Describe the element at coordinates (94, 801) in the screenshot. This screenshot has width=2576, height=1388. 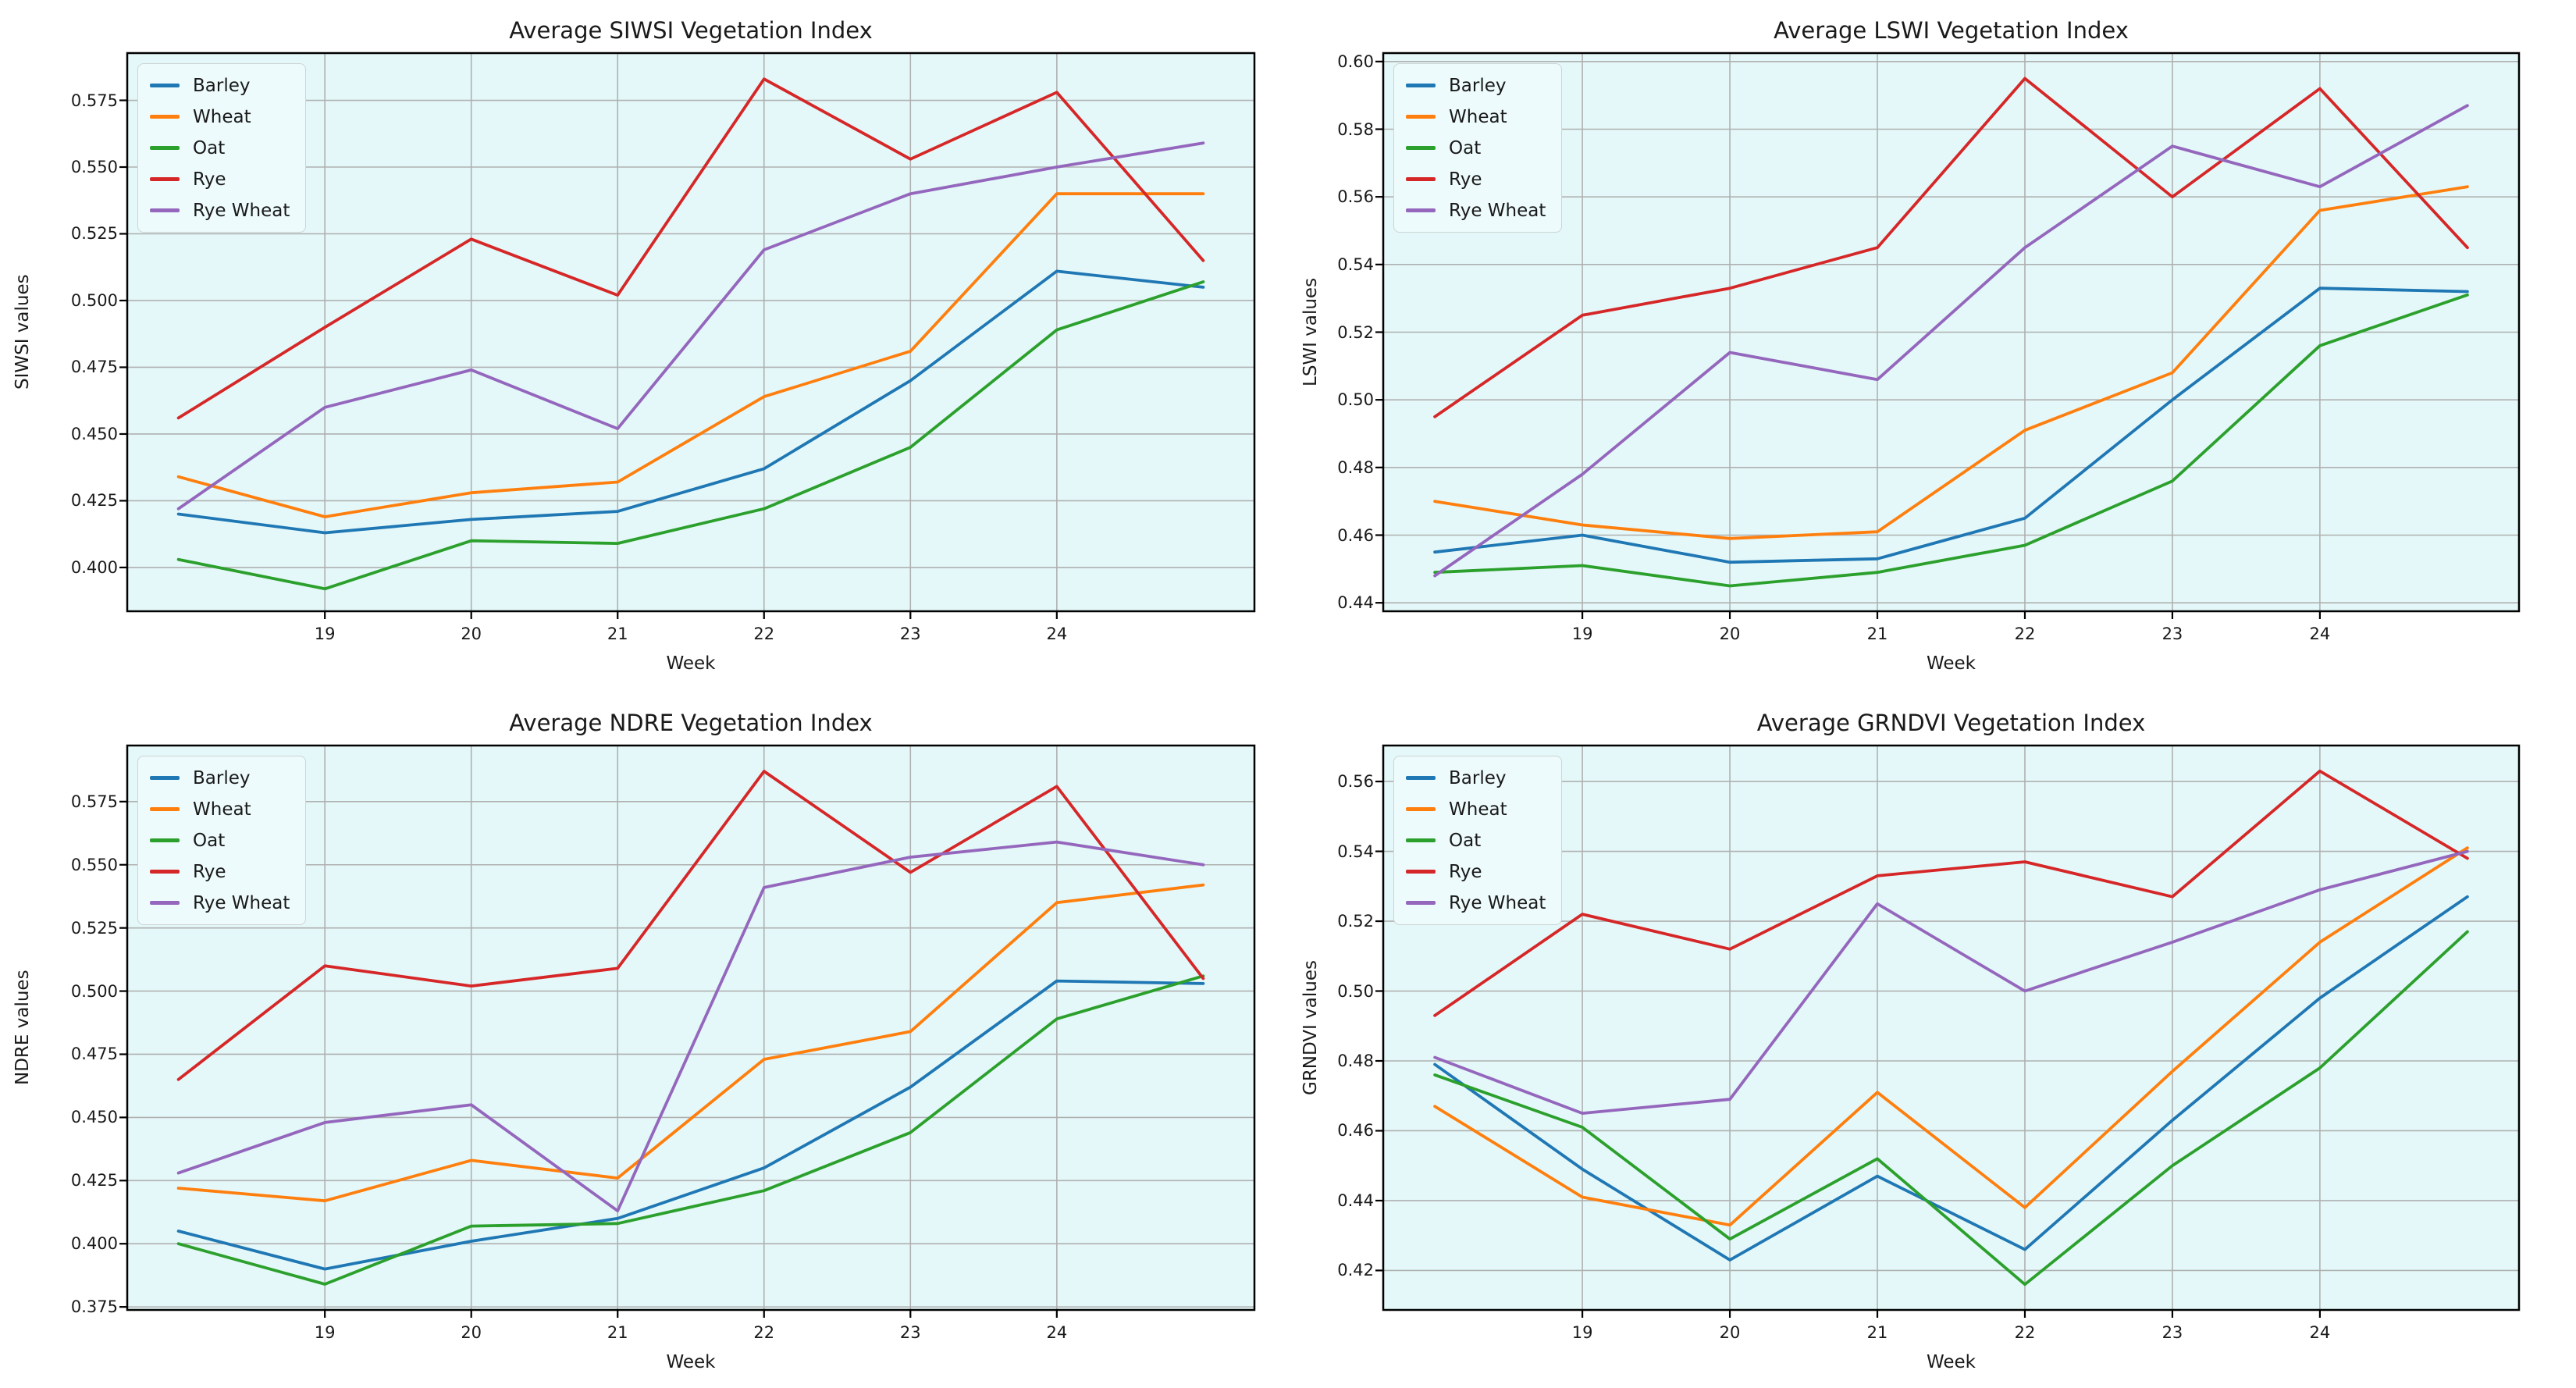
I see `y-tick-label: 0.575` at that location.